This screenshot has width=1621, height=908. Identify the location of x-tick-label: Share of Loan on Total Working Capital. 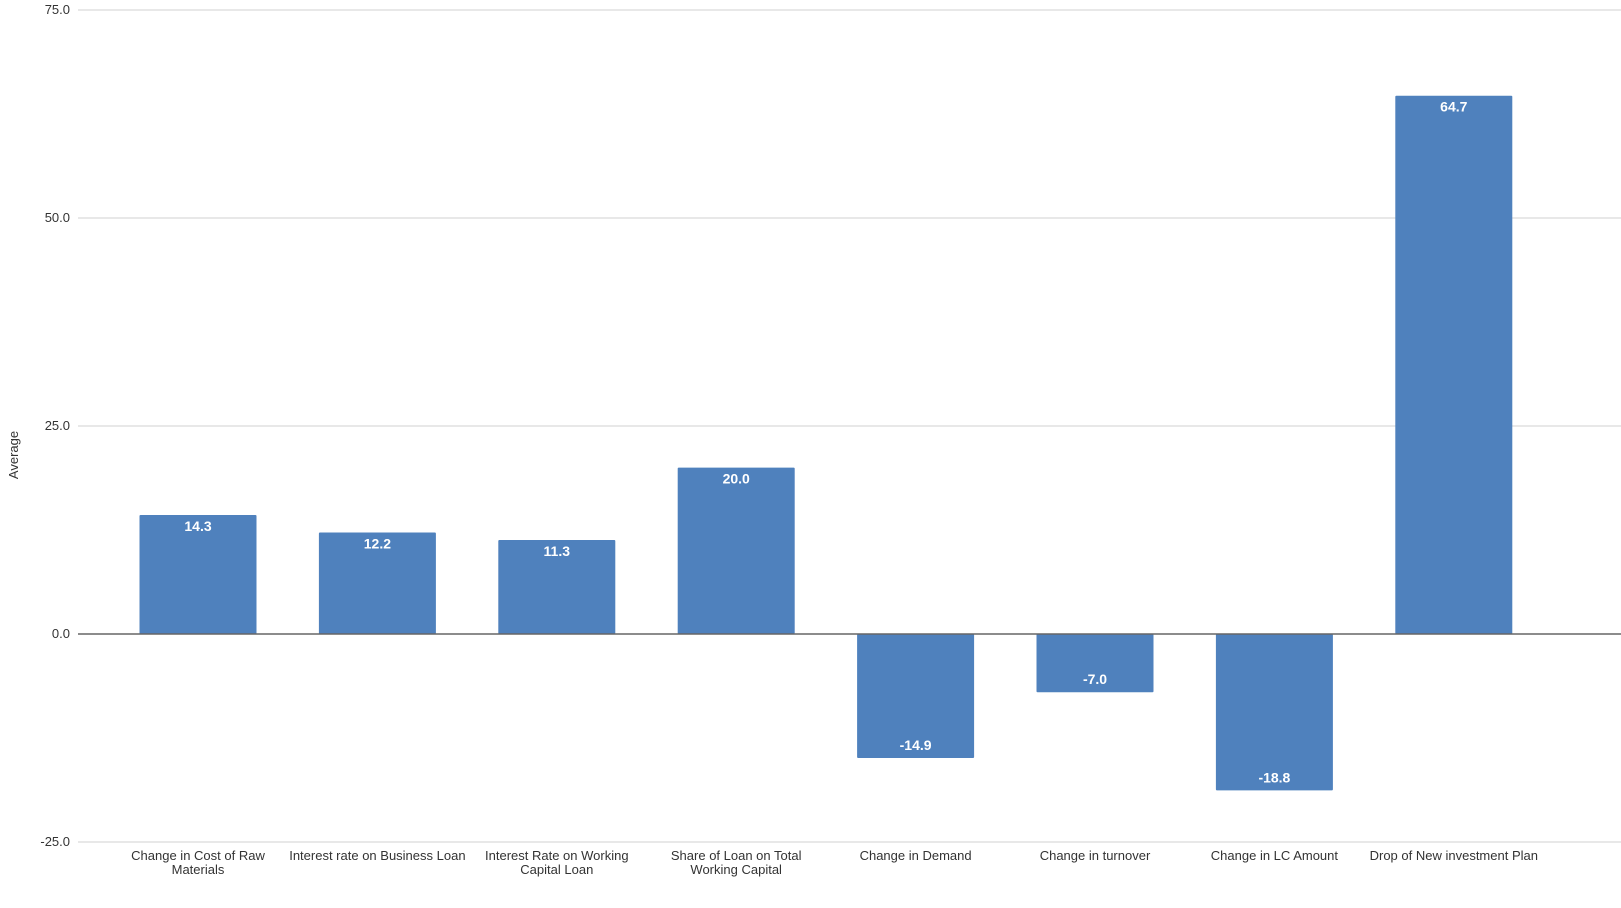
(736, 862).